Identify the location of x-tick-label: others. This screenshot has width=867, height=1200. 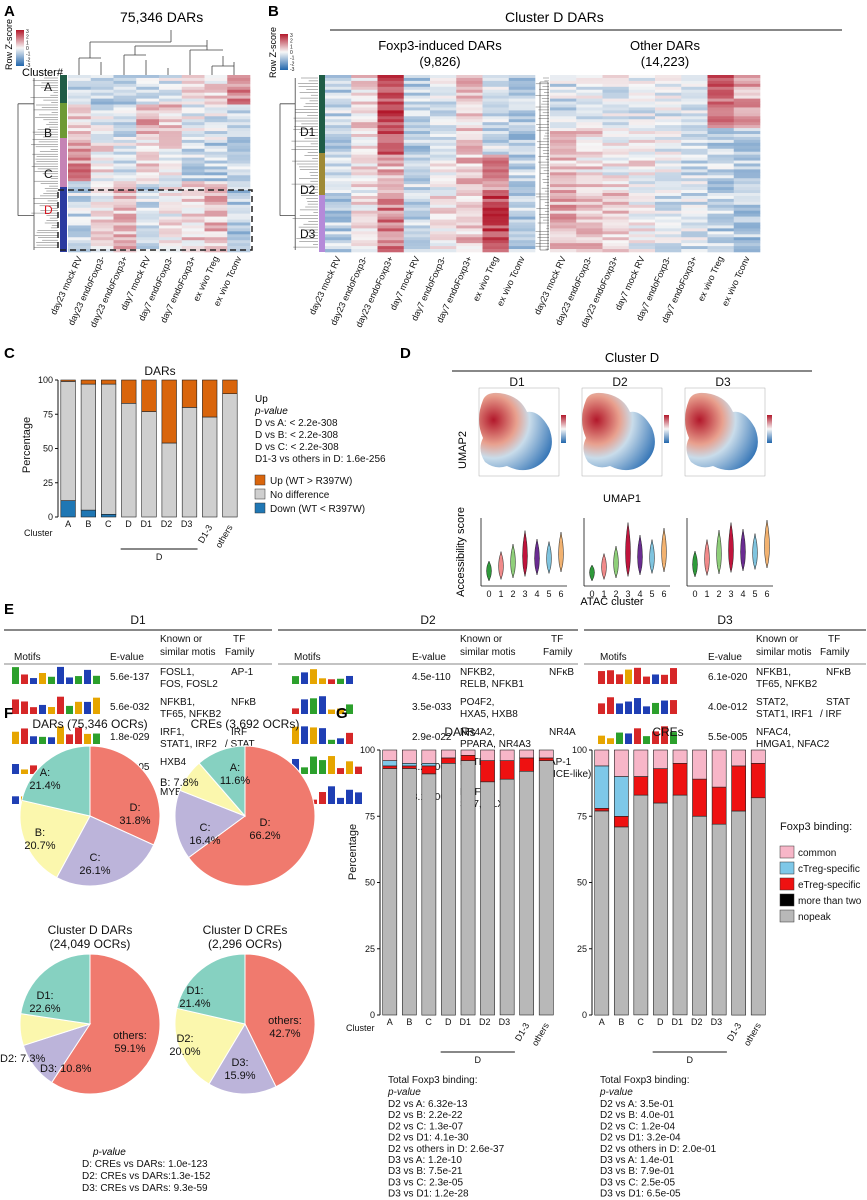
(540, 1034).